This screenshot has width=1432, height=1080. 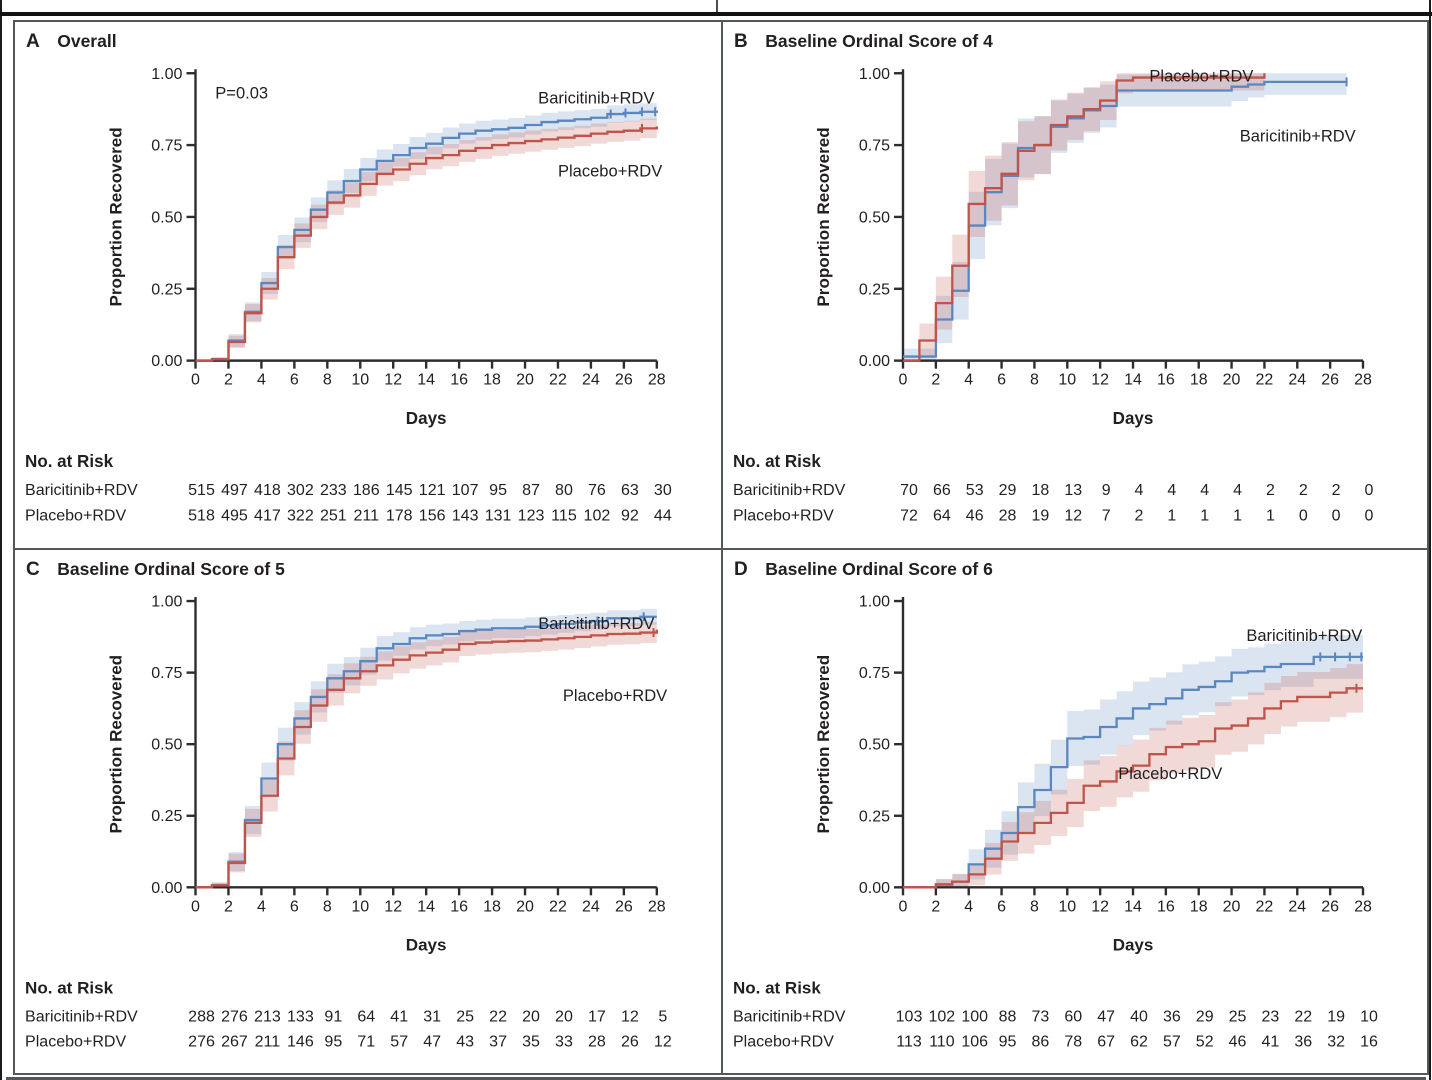 What do you see at coordinates (1303, 1016) in the screenshot?
I see `at-risk-value: 22` at bounding box center [1303, 1016].